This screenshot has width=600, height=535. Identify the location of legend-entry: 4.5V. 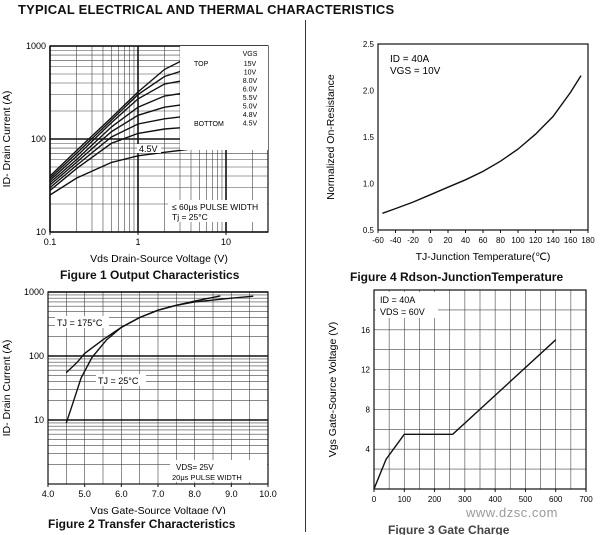
(250, 124).